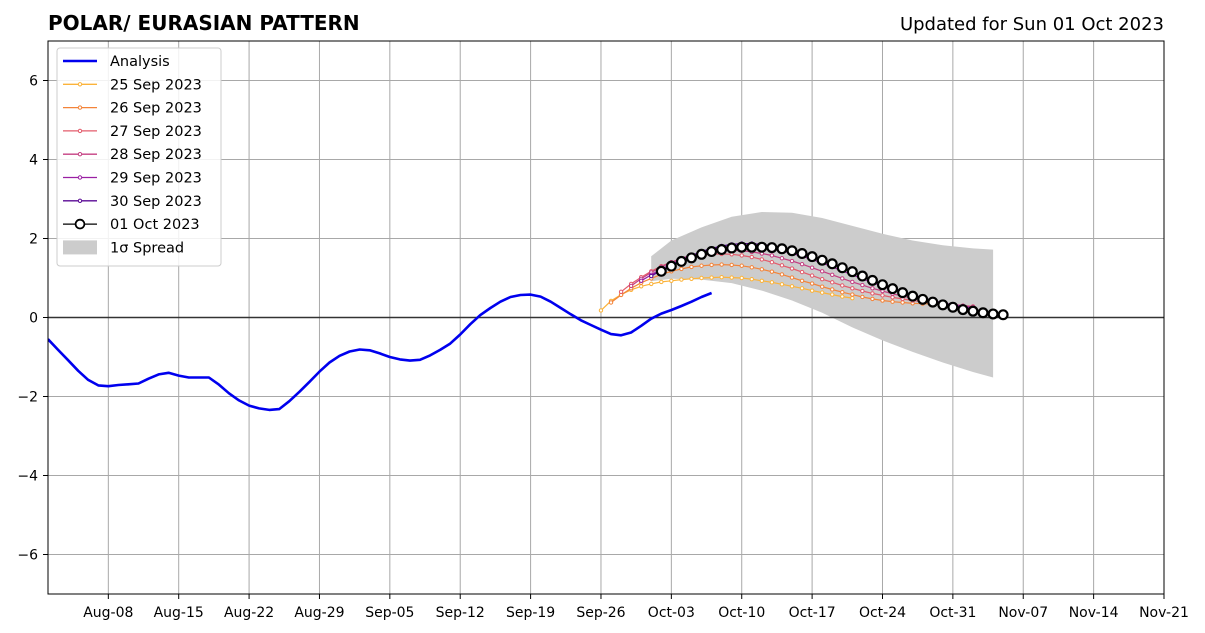 The image size is (1205, 633). What do you see at coordinates (952, 613) in the screenshot?
I see `x-tick-label: Oct-31` at bounding box center [952, 613].